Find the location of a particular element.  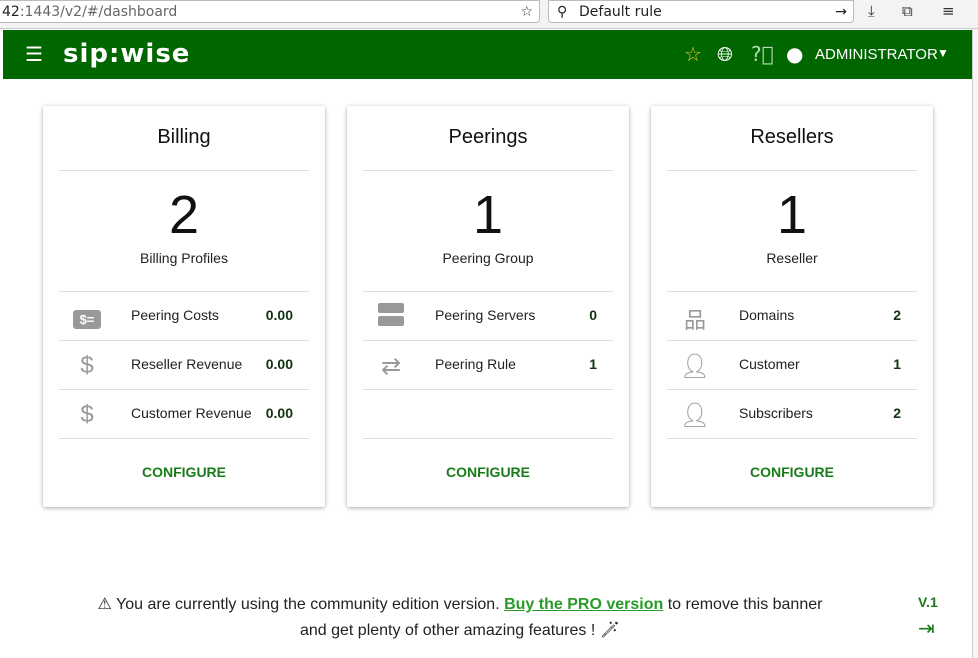

stat-row: ⇄ Peering Rule 1 is located at coordinates (488, 364).